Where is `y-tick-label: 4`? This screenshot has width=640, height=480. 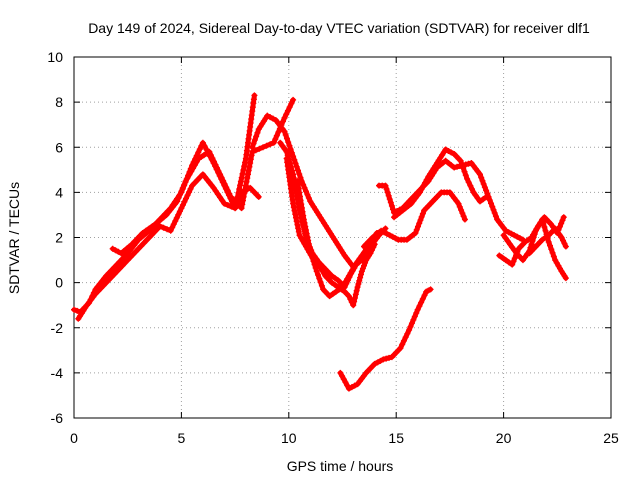
y-tick-label: 4 is located at coordinates (59, 192).